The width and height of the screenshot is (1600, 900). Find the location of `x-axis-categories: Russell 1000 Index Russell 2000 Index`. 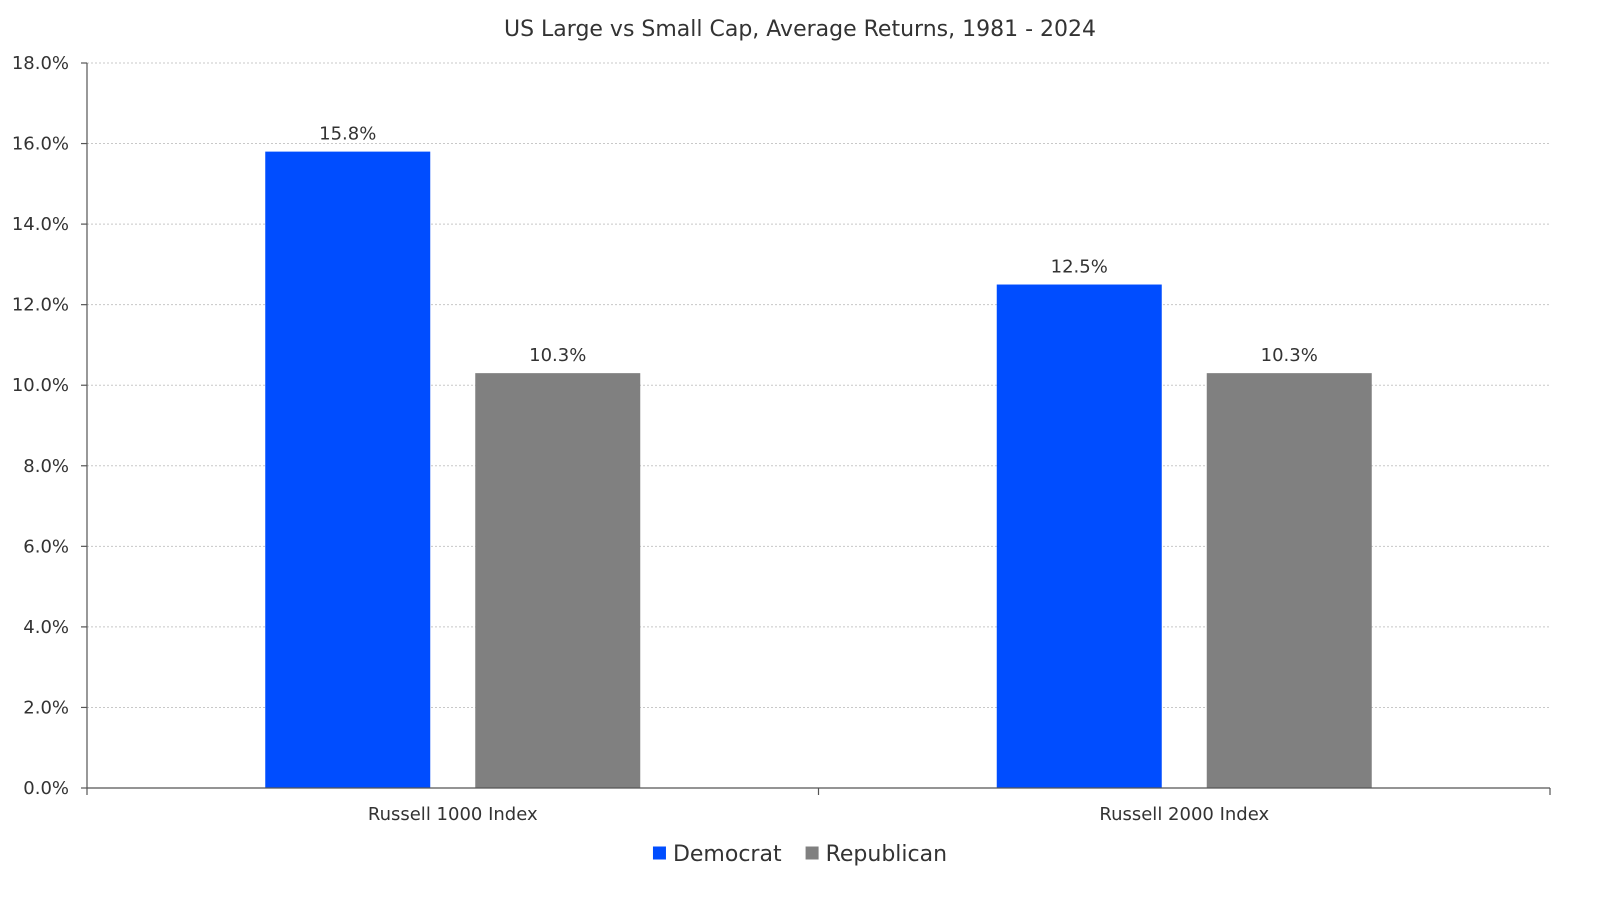

x-axis-categories: Russell 1000 Index Russell 2000 Index is located at coordinates (819, 814).